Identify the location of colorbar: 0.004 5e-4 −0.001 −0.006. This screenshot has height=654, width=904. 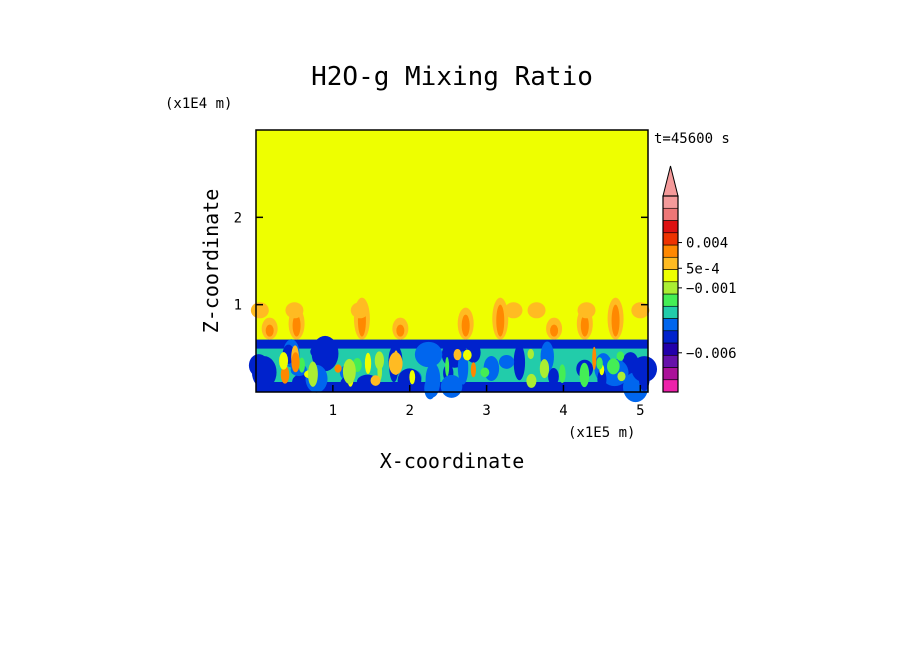
(699, 279).